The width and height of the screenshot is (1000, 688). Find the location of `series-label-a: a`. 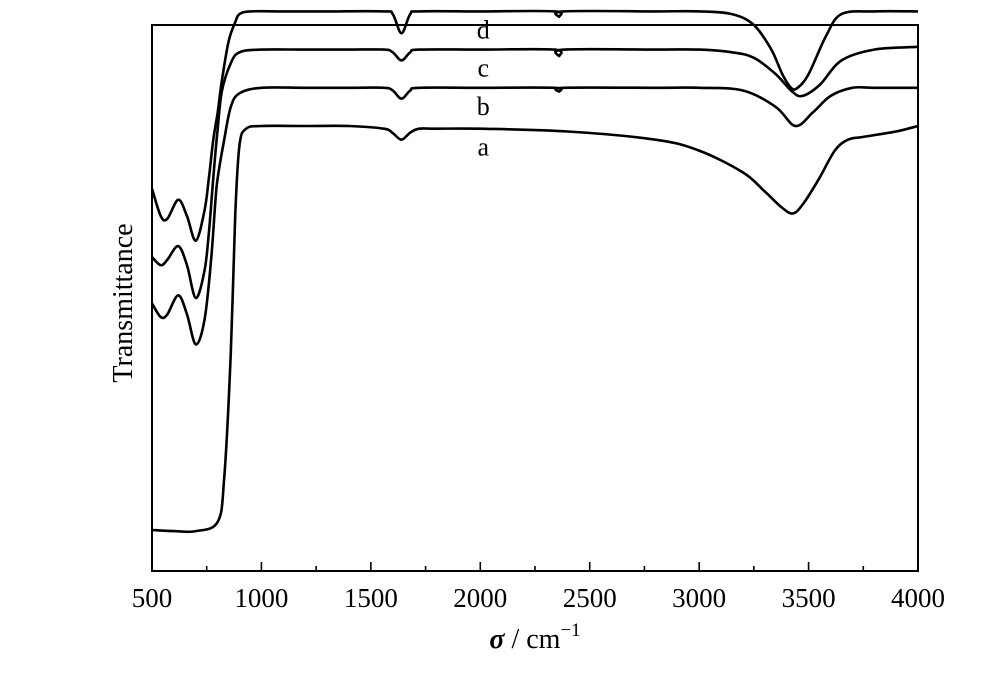

series-label-a: a is located at coordinates (484, 147).